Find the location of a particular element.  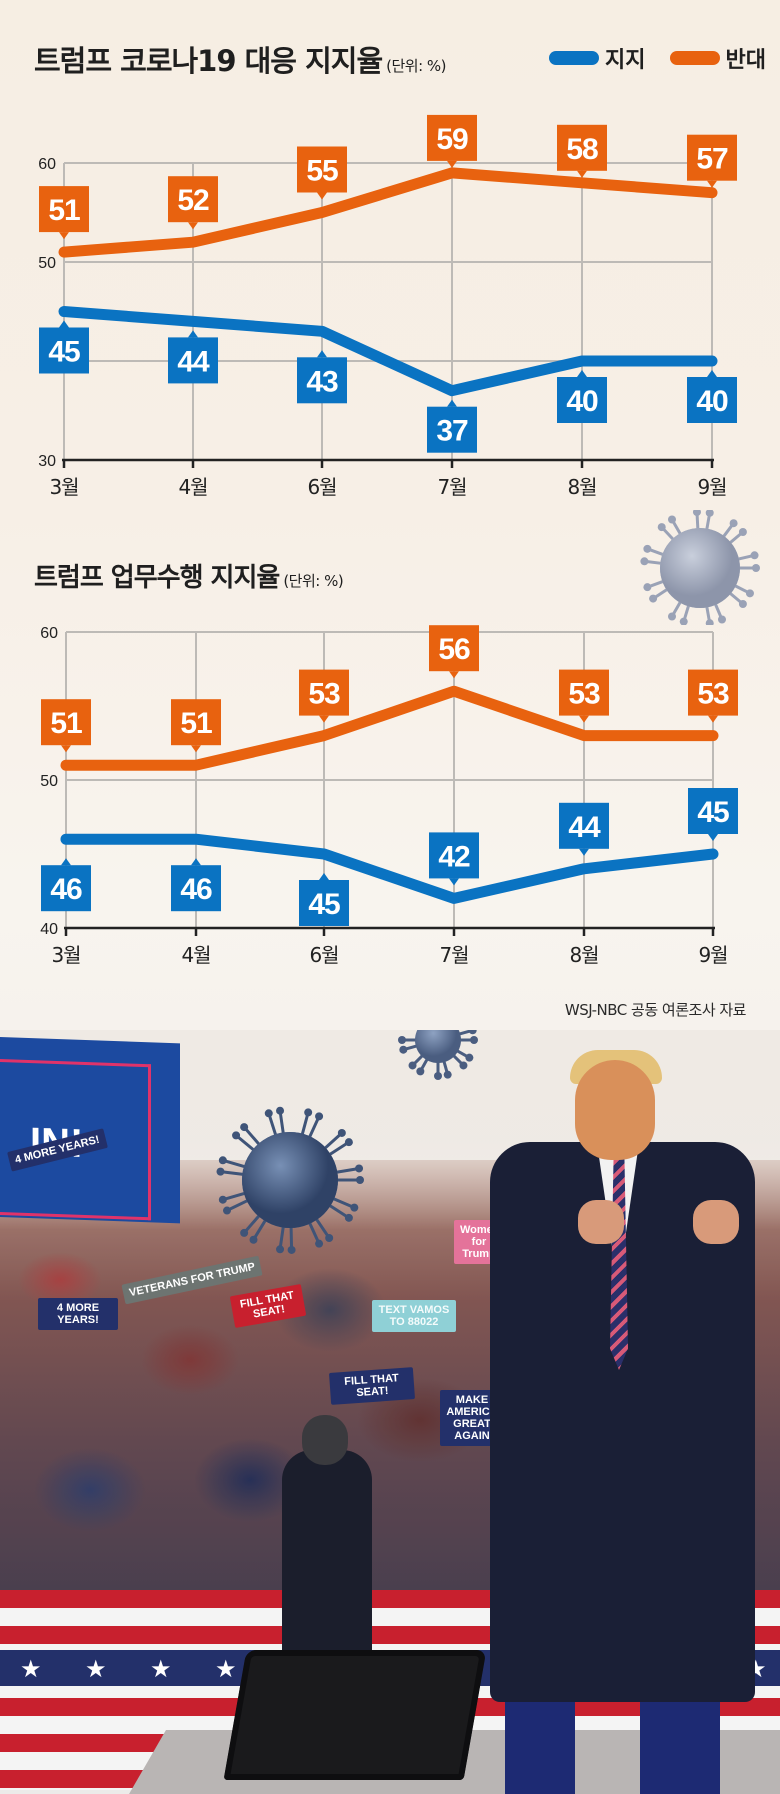

svg-text: 58 is located at coordinates (582, 149).